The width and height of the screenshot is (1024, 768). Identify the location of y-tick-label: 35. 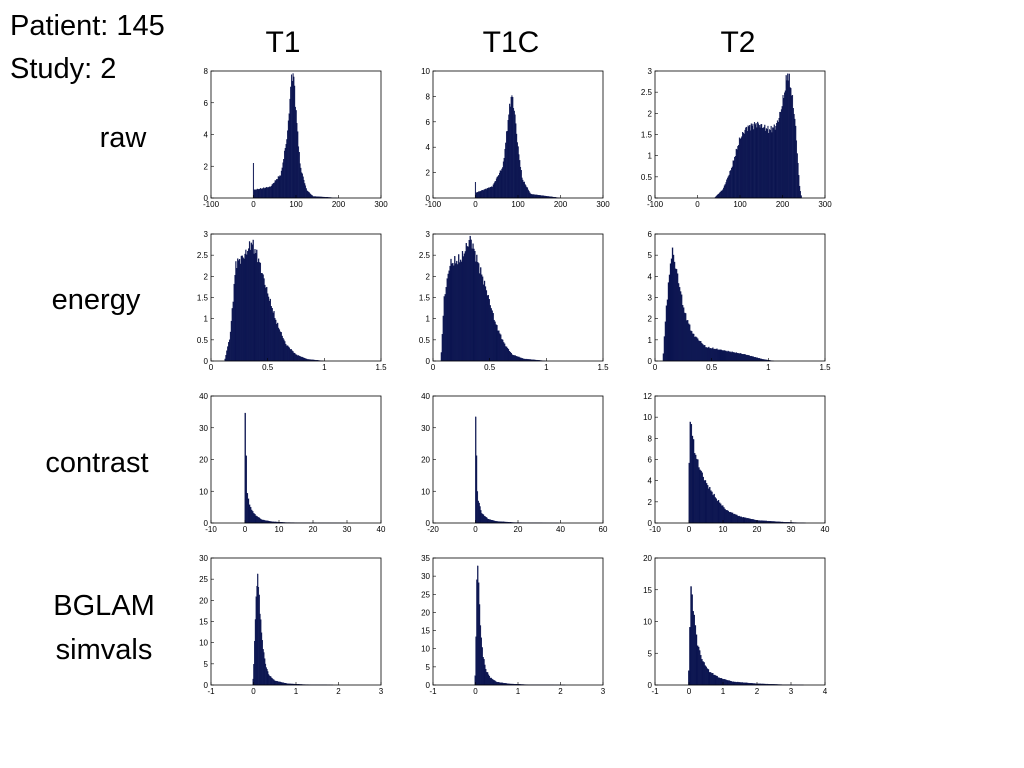
(425, 558).